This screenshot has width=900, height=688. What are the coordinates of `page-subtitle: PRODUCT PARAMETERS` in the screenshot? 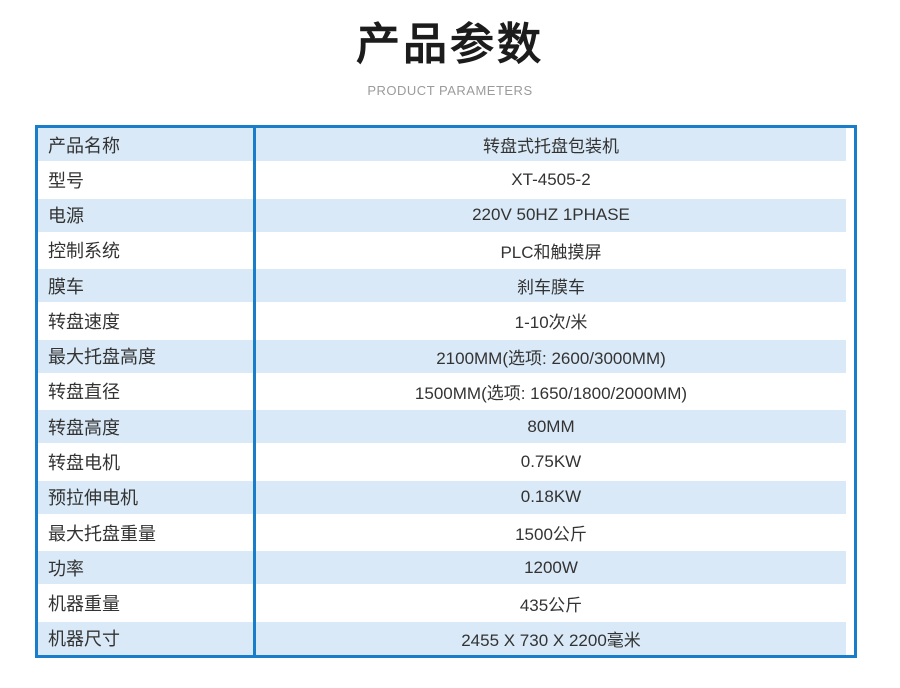 It's located at (450, 90).